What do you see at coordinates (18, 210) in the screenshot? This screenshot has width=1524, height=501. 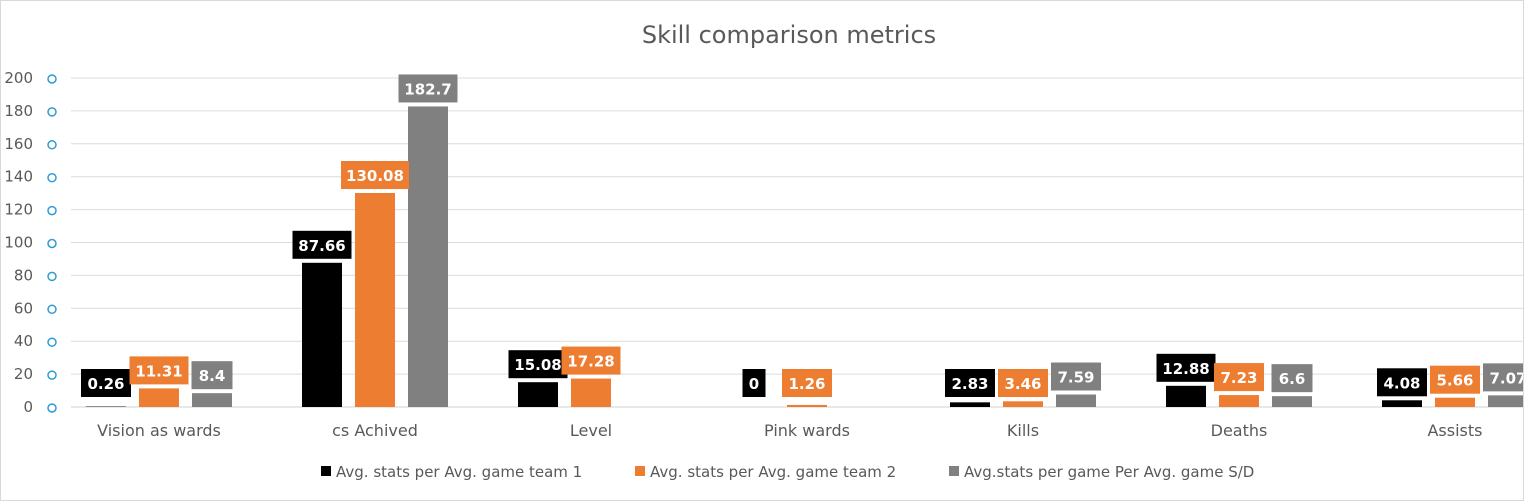 I see `y-tick-label: 120` at bounding box center [18, 210].